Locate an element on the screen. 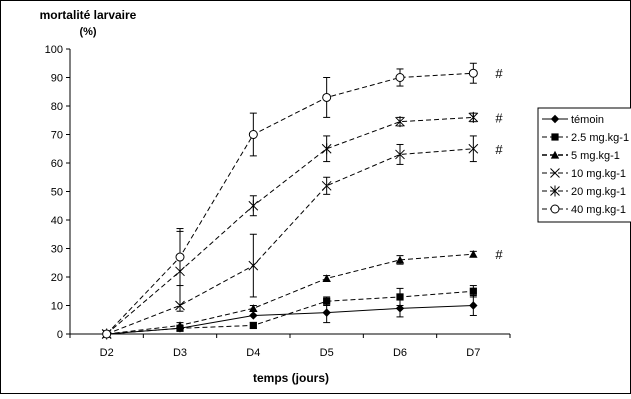 The width and height of the screenshot is (631, 399). x-tick-label: D3 is located at coordinates (180, 353).